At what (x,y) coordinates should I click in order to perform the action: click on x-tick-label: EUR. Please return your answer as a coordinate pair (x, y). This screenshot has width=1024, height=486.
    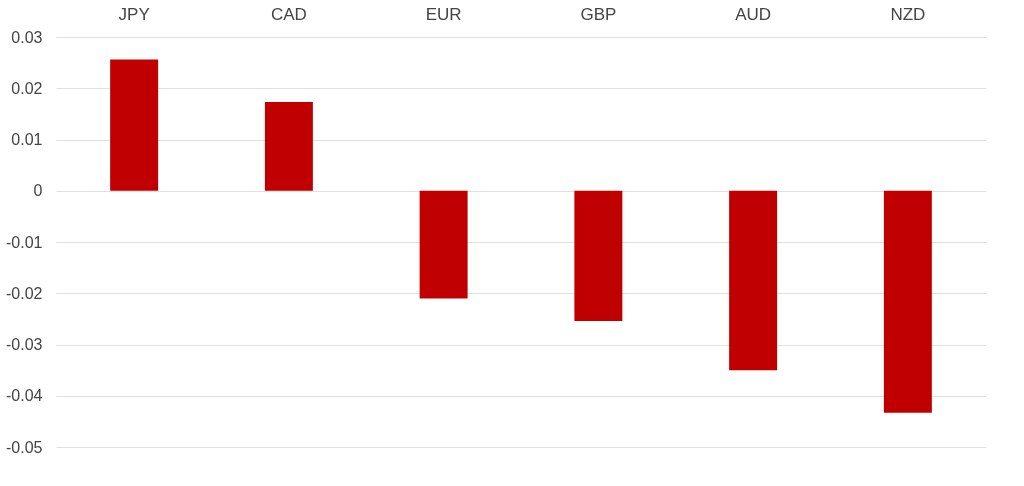
    Looking at the image, I should click on (443, 14).